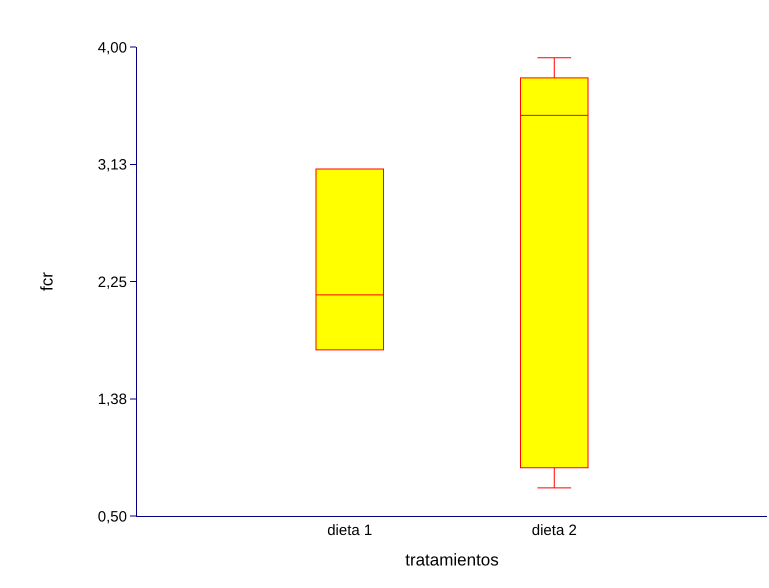 Image resolution: width=769 pixels, height=588 pixels. What do you see at coordinates (46, 281) in the screenshot?
I see `y-axis-title: fcr` at bounding box center [46, 281].